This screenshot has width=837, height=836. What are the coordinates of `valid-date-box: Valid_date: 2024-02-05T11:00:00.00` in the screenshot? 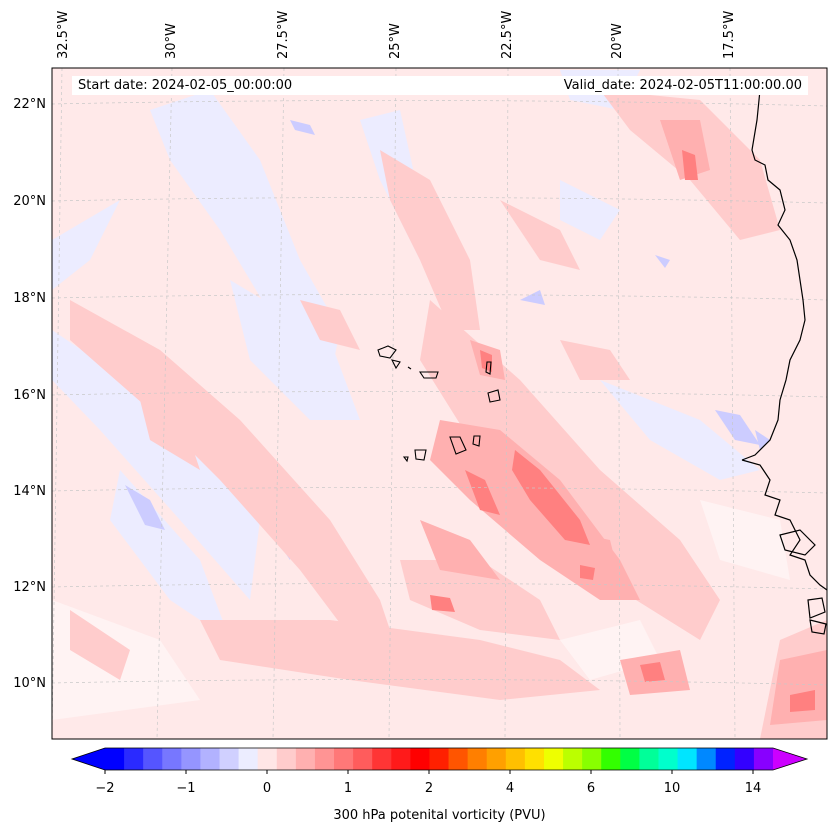 It's located at (556, 85).